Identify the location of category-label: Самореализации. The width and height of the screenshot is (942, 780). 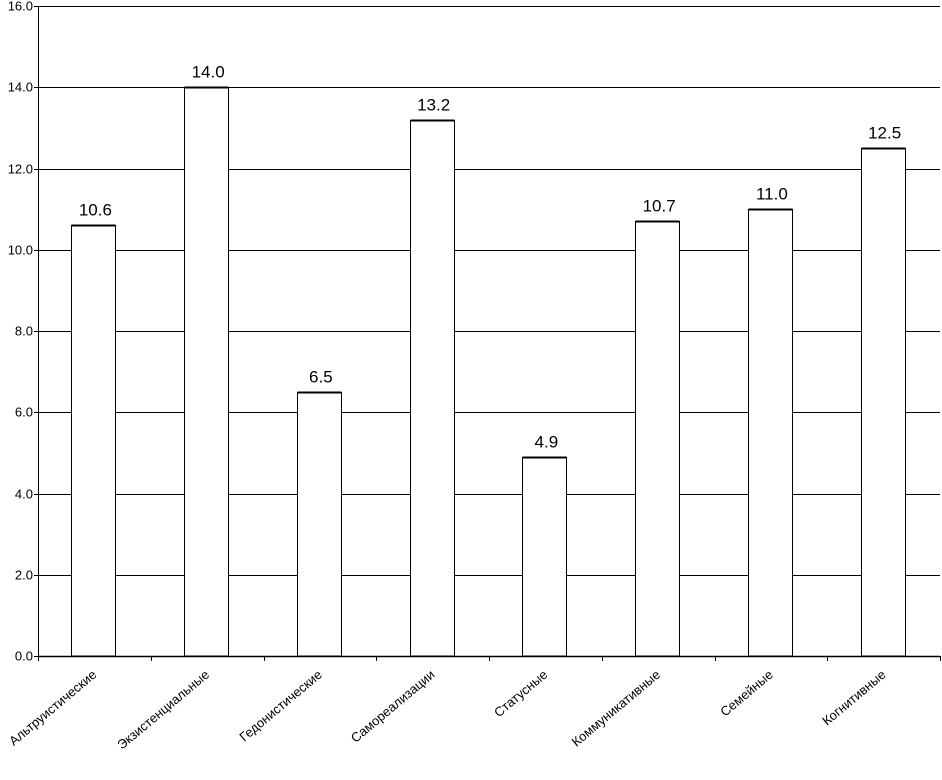
(393, 706).